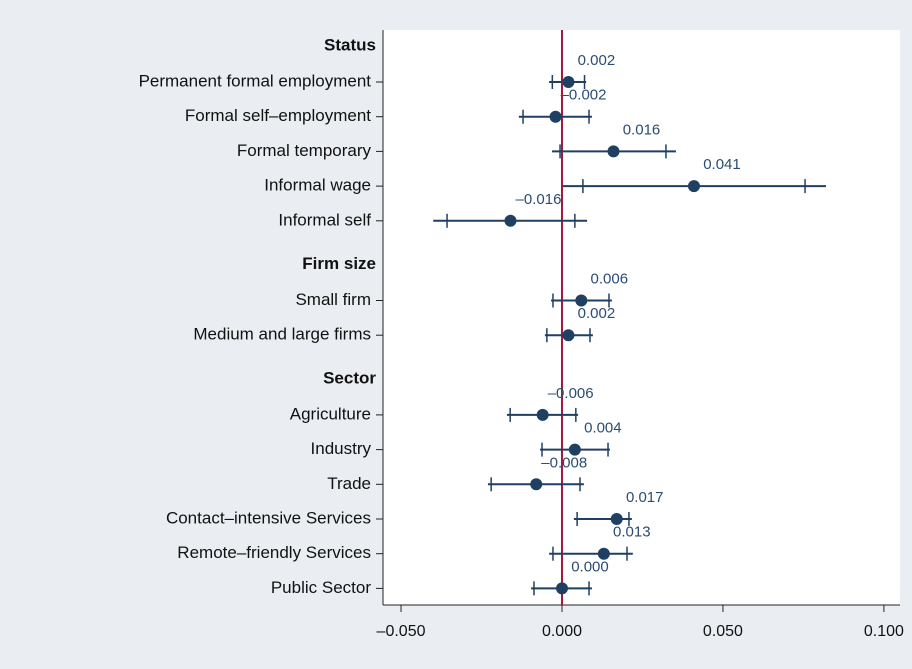 Image resolution: width=912 pixels, height=669 pixels. Describe the element at coordinates (255, 80) in the screenshot. I see `y-tick-label: Permanent formal employment` at that location.